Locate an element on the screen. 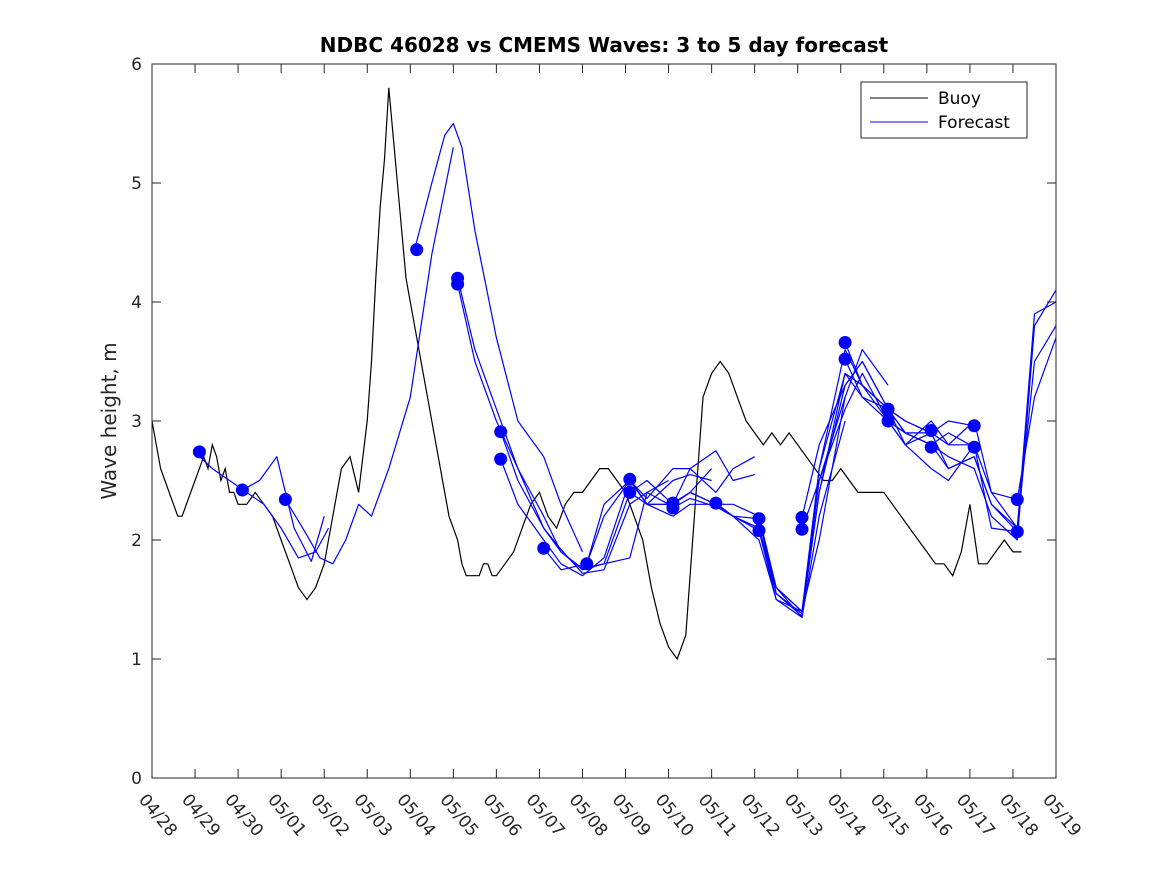 Image resolution: width=1167 pixels, height=875 pixels. x-tick-label: 04/28 is located at coordinates (157, 815).